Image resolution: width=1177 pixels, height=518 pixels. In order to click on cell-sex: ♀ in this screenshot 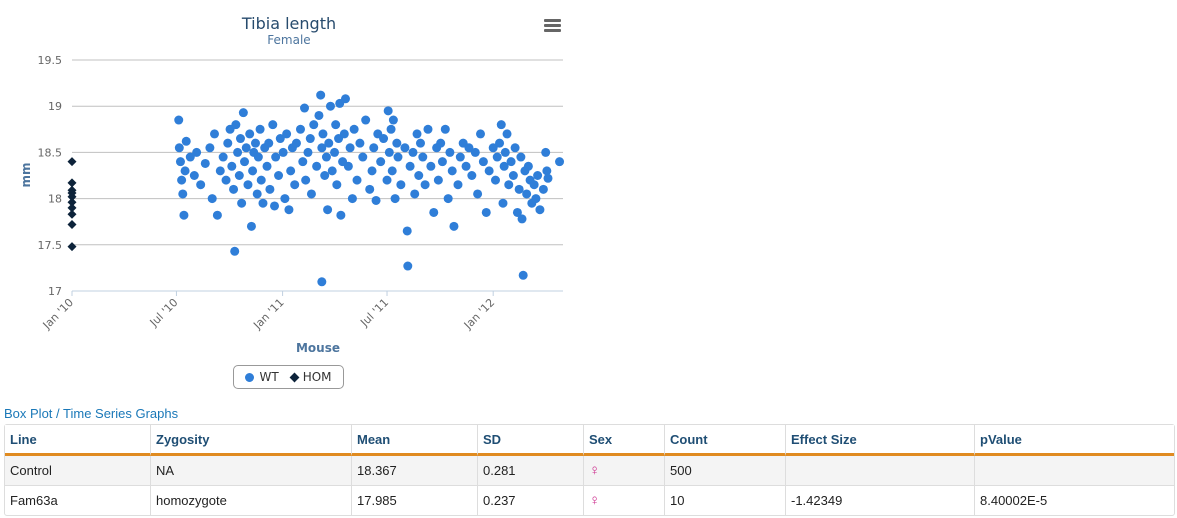, I will do `click(624, 500)`.